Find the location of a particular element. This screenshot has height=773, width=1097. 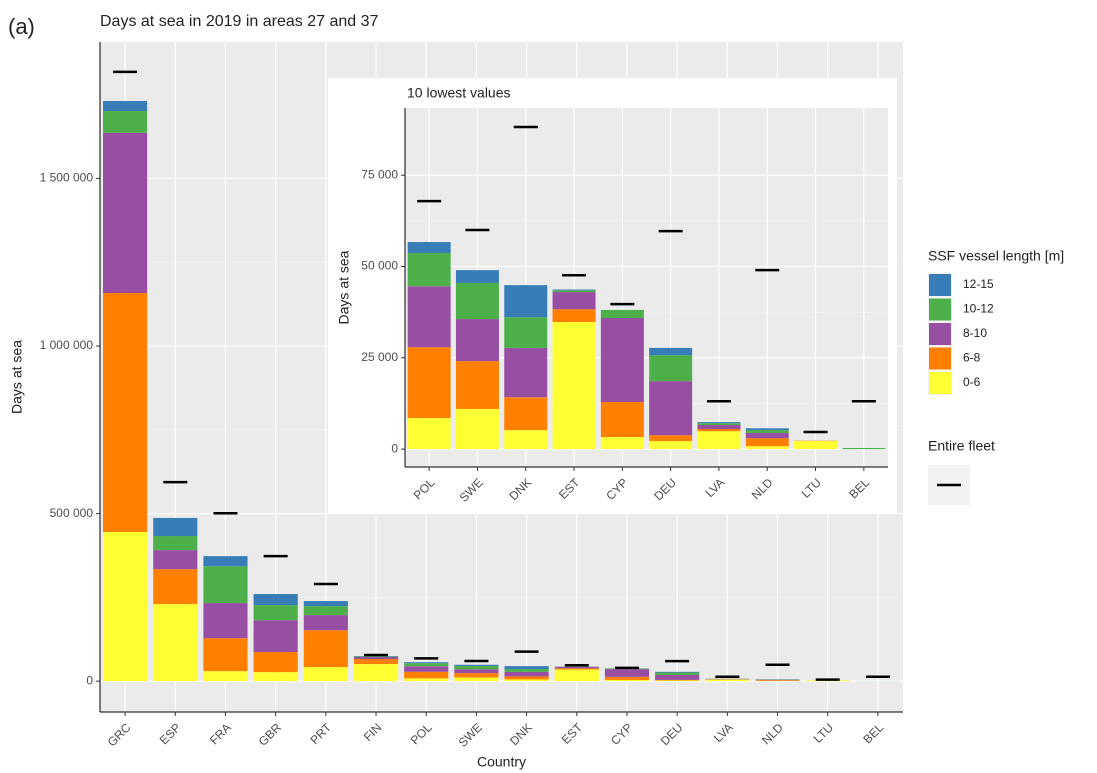

x-tick-label: DNK is located at coordinates (521, 734).